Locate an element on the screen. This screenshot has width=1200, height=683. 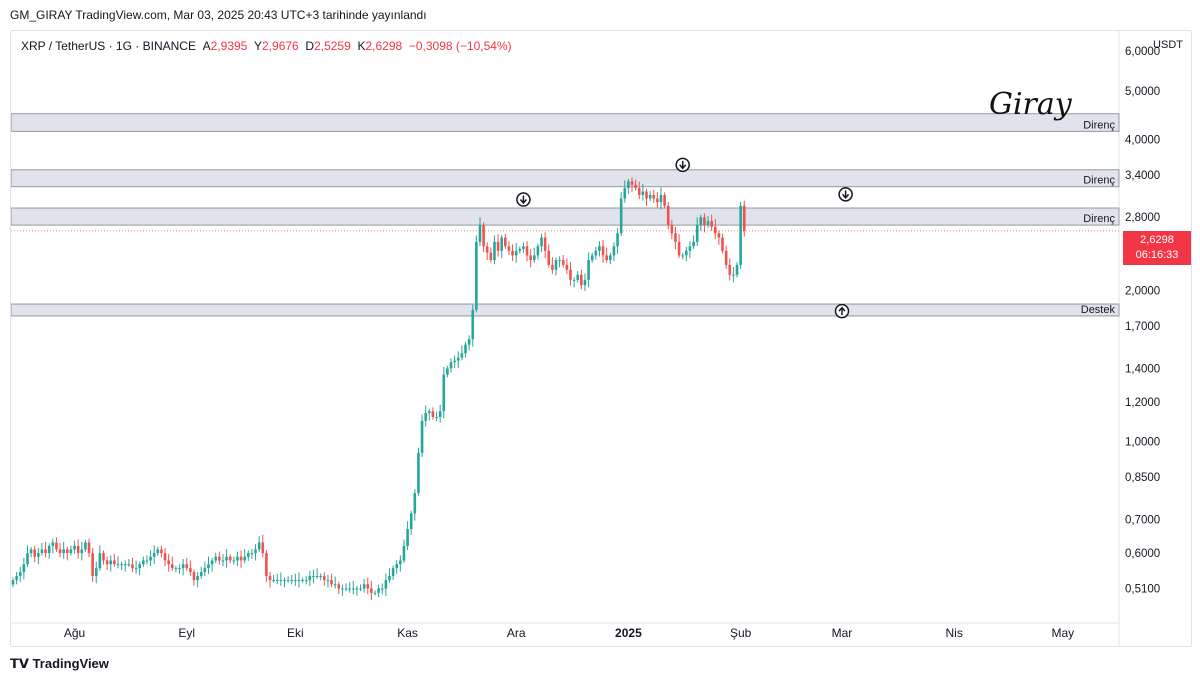
y-tick-label: 1,0000 is located at coordinates (1142, 443).